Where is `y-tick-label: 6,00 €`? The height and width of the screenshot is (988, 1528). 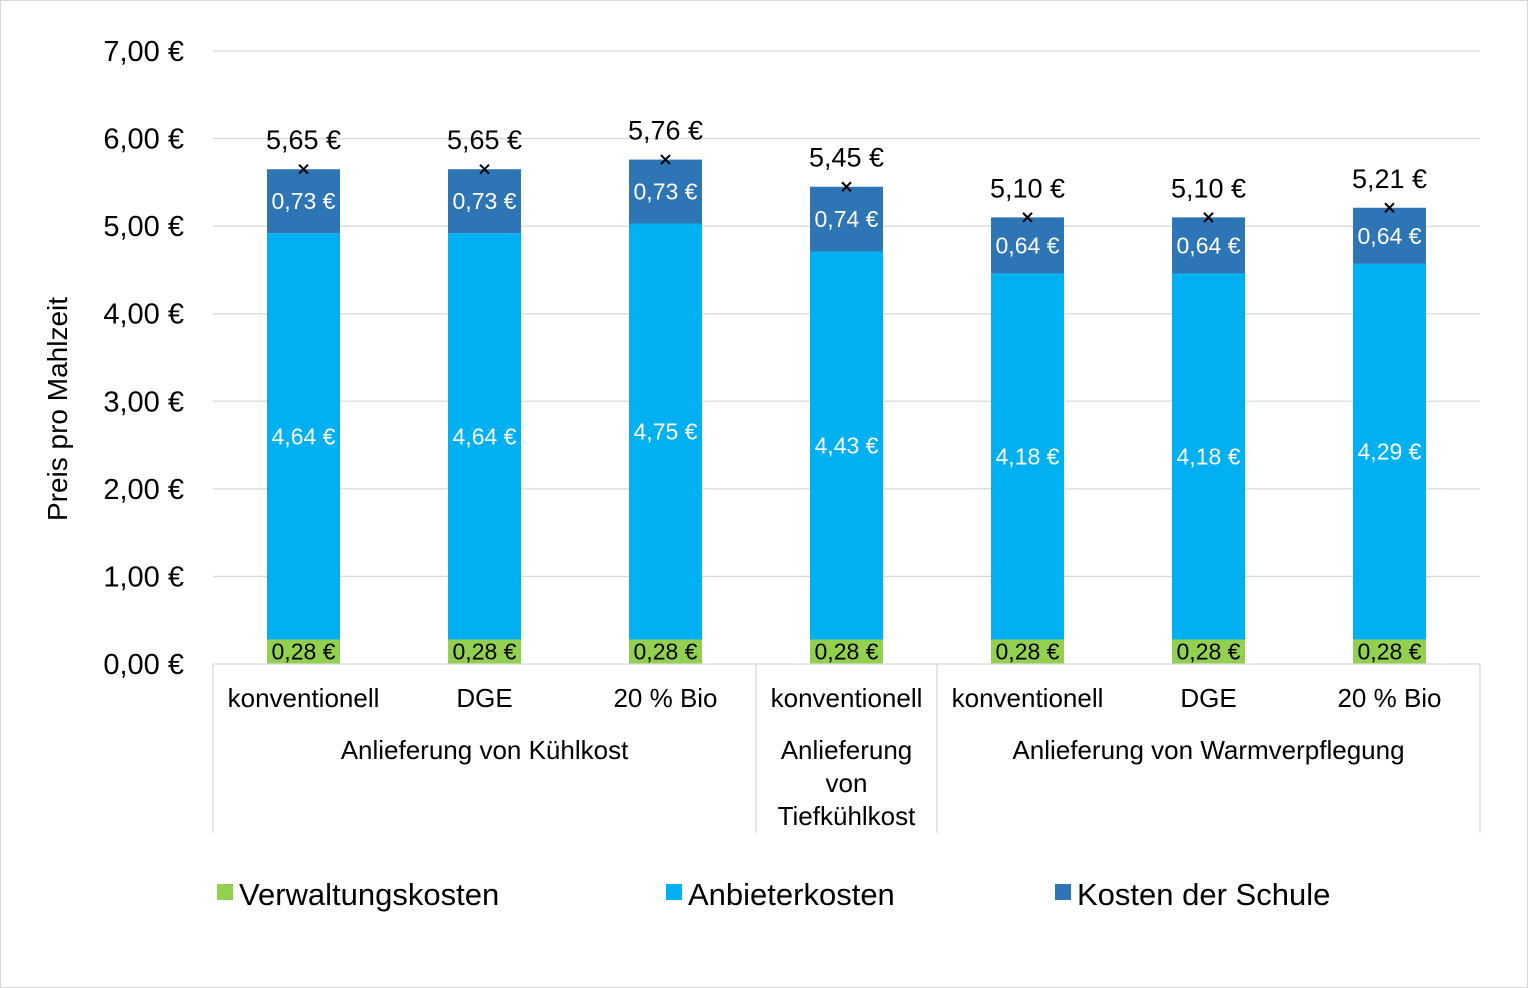 y-tick-label: 6,00 € is located at coordinates (143, 140).